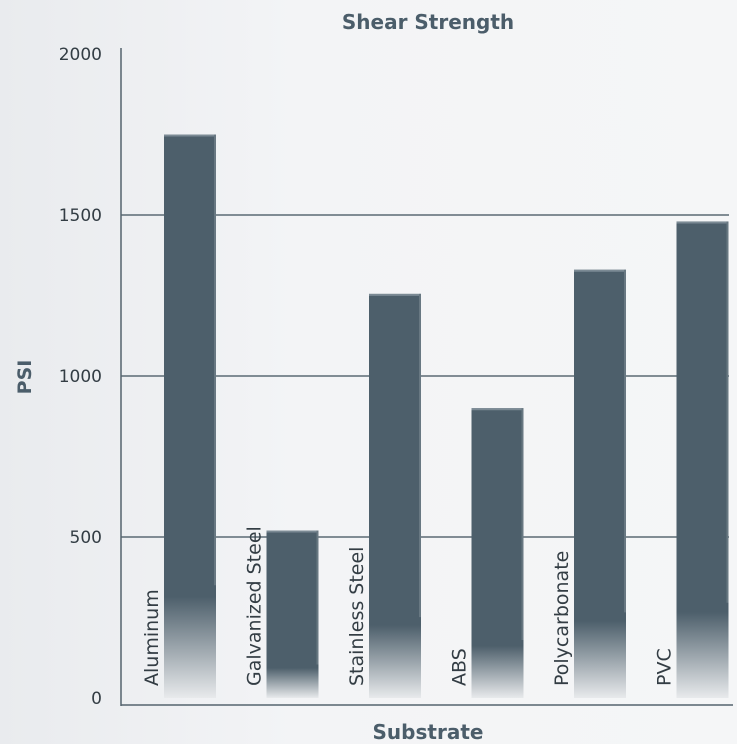  I want to click on x-axis-label: Substrate, so click(428, 732).